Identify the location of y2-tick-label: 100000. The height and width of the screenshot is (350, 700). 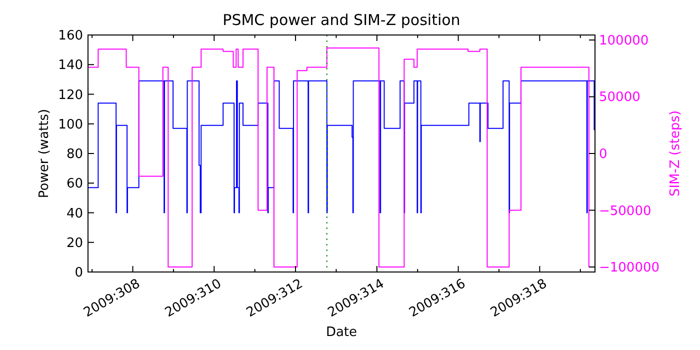
(624, 40).